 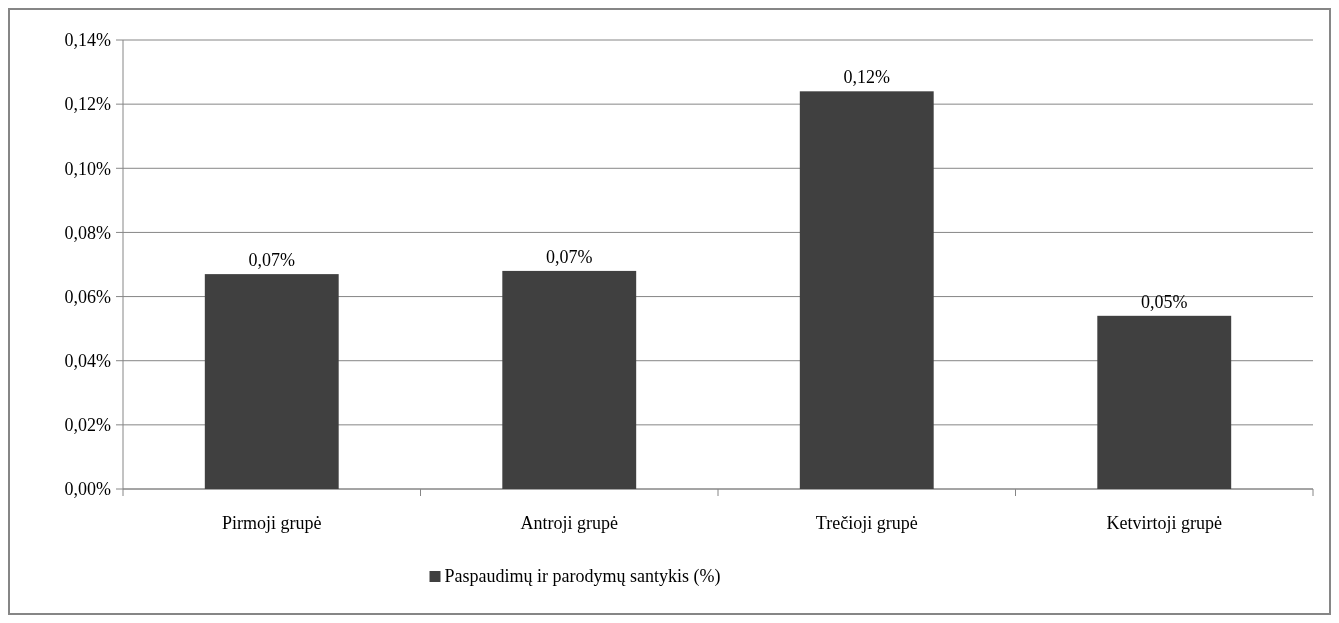 What do you see at coordinates (87, 296) in the screenshot?
I see `y-tick-label: 0,06%` at bounding box center [87, 296].